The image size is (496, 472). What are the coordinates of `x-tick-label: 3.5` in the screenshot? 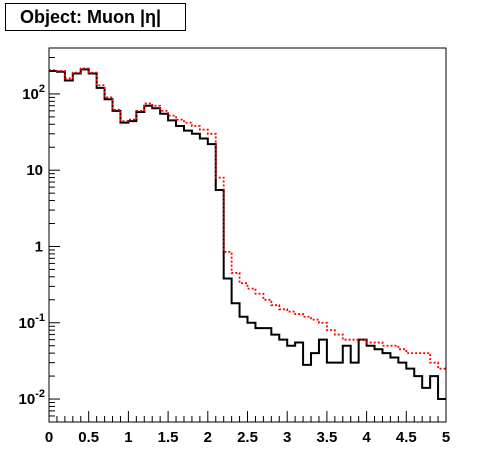 It's located at (326, 437).